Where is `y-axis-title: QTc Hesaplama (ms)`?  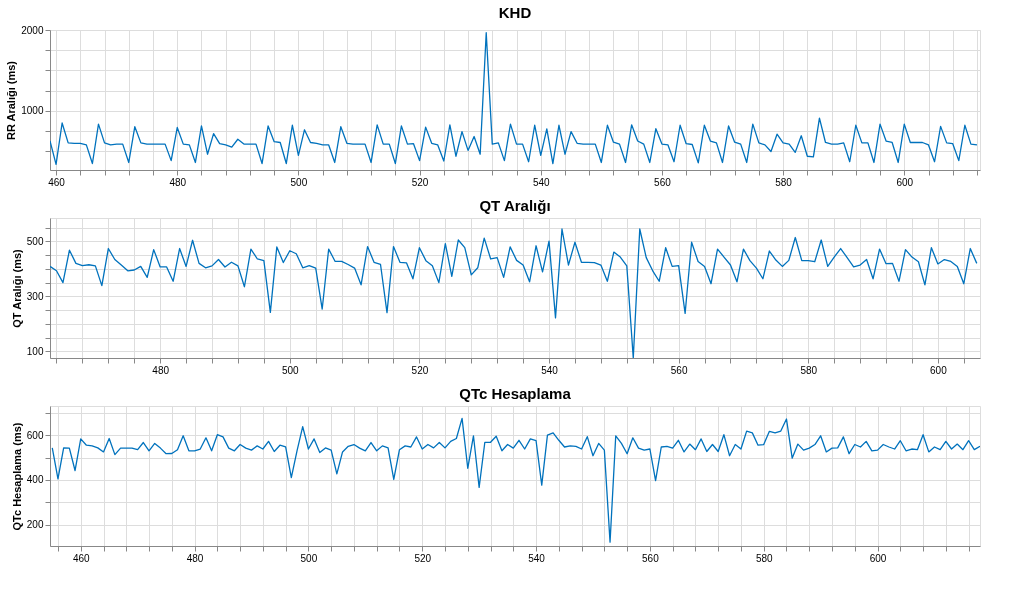
y-axis-title: QTc Hesaplama (ms) is located at coordinates (16, 476).